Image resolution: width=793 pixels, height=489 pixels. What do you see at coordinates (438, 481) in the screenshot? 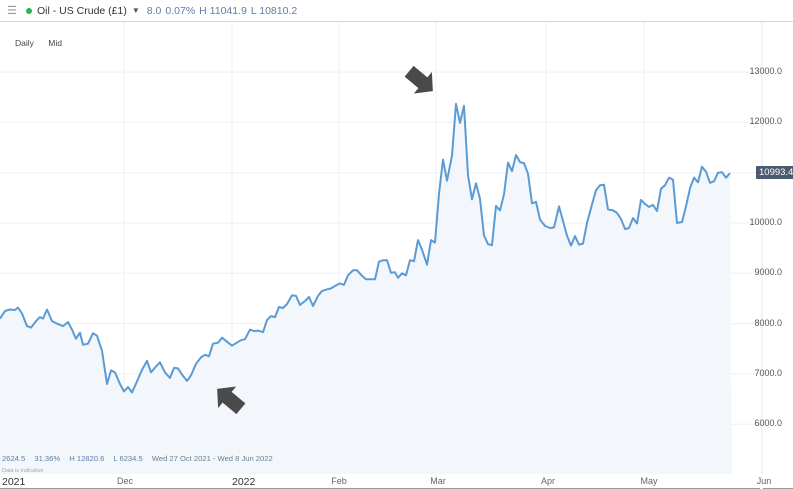
I see `x-tick-label: Mar` at bounding box center [438, 481].